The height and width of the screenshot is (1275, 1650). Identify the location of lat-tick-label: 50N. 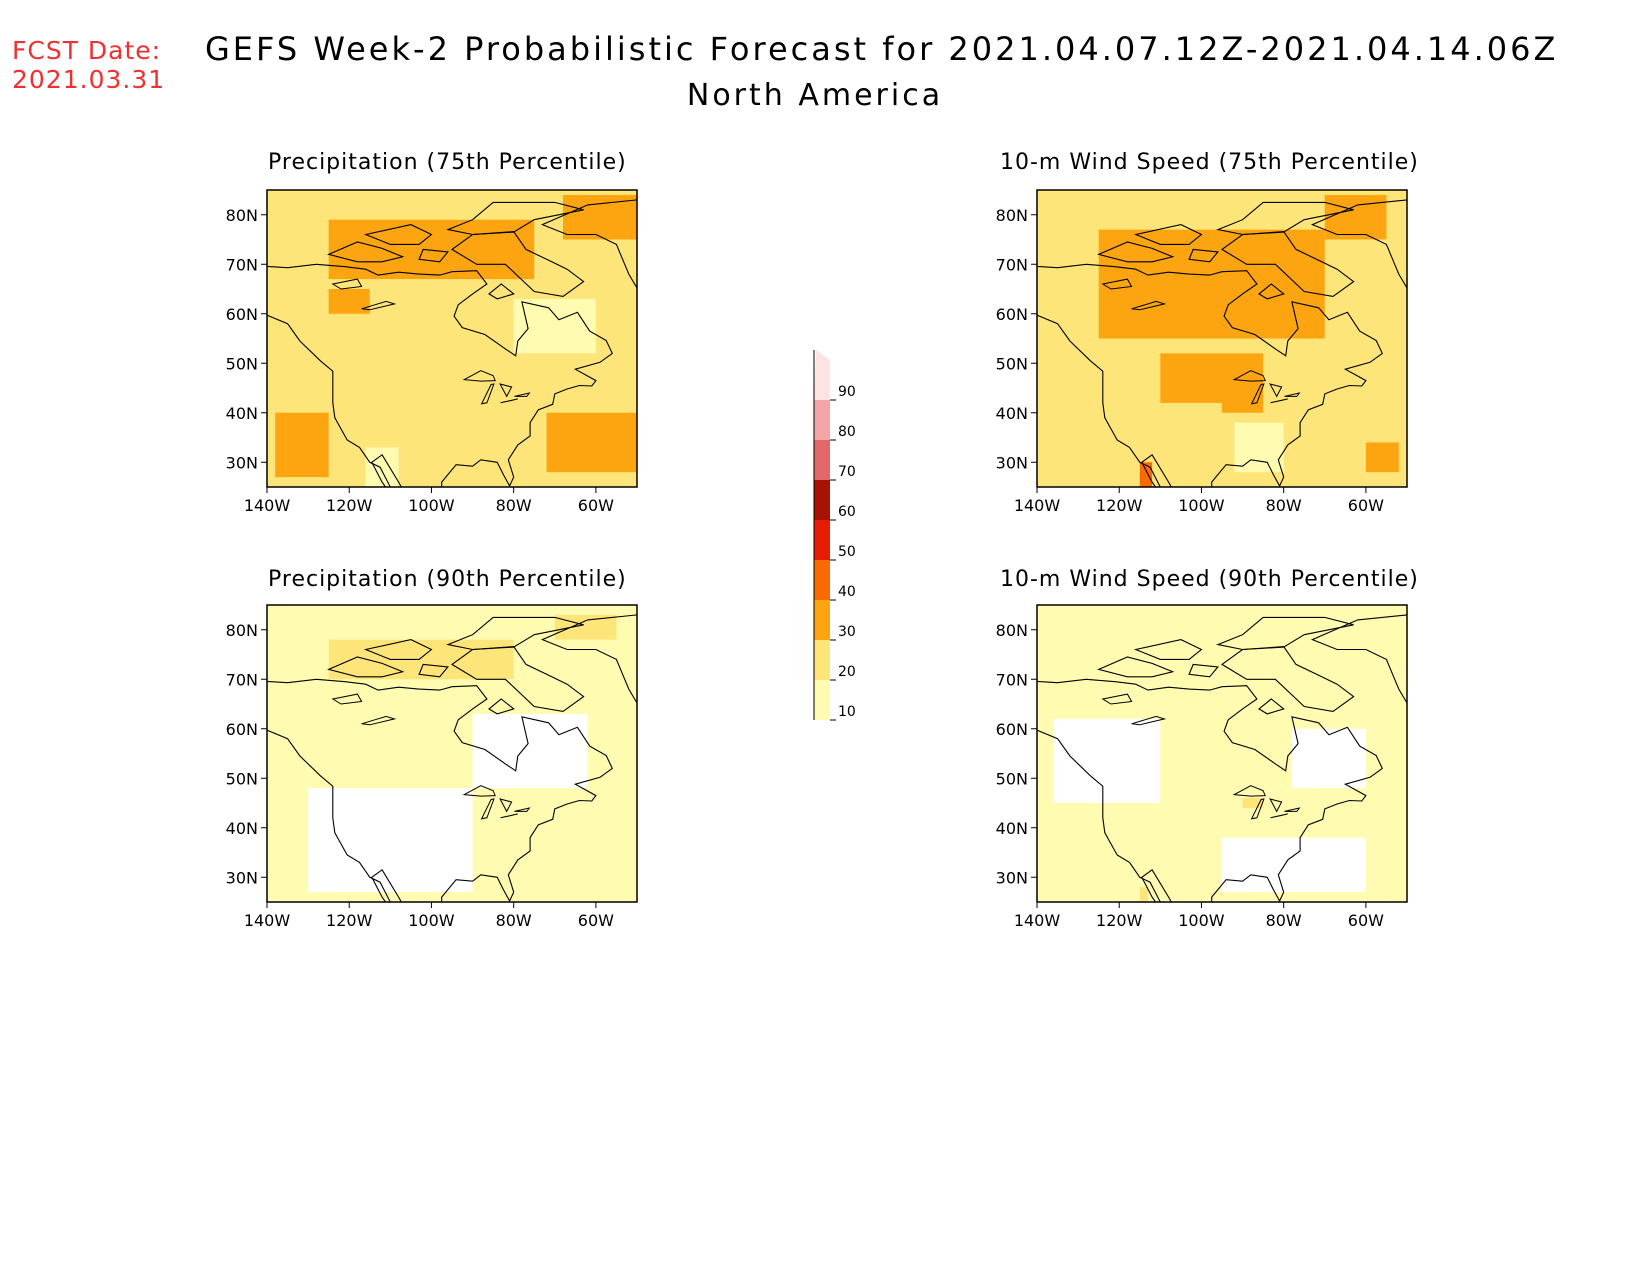
(1012, 778).